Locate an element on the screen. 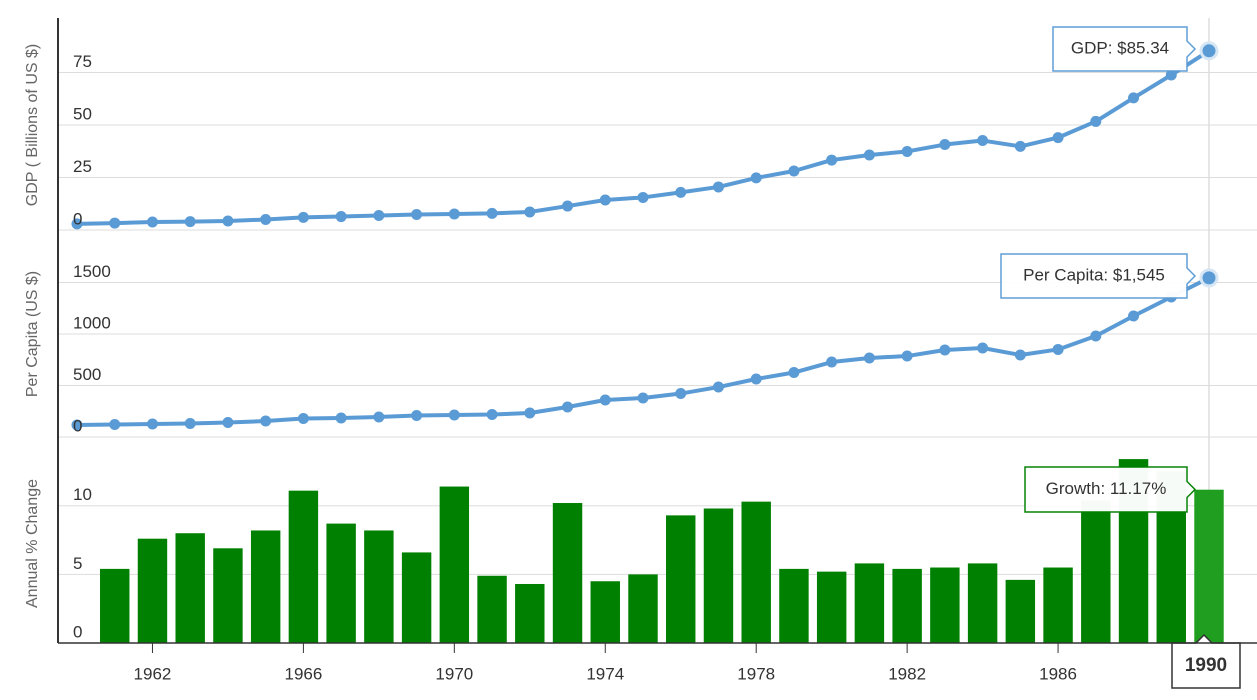 The width and height of the screenshot is (1257, 700). tooltip-text: GDP: $85.34 is located at coordinates (1120, 47).